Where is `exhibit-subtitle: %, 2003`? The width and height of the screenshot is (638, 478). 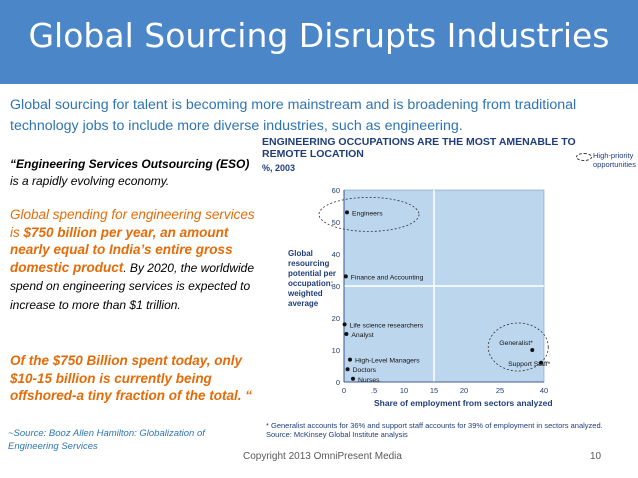
exhibit-subtitle: %, 2003 is located at coordinates (279, 168).